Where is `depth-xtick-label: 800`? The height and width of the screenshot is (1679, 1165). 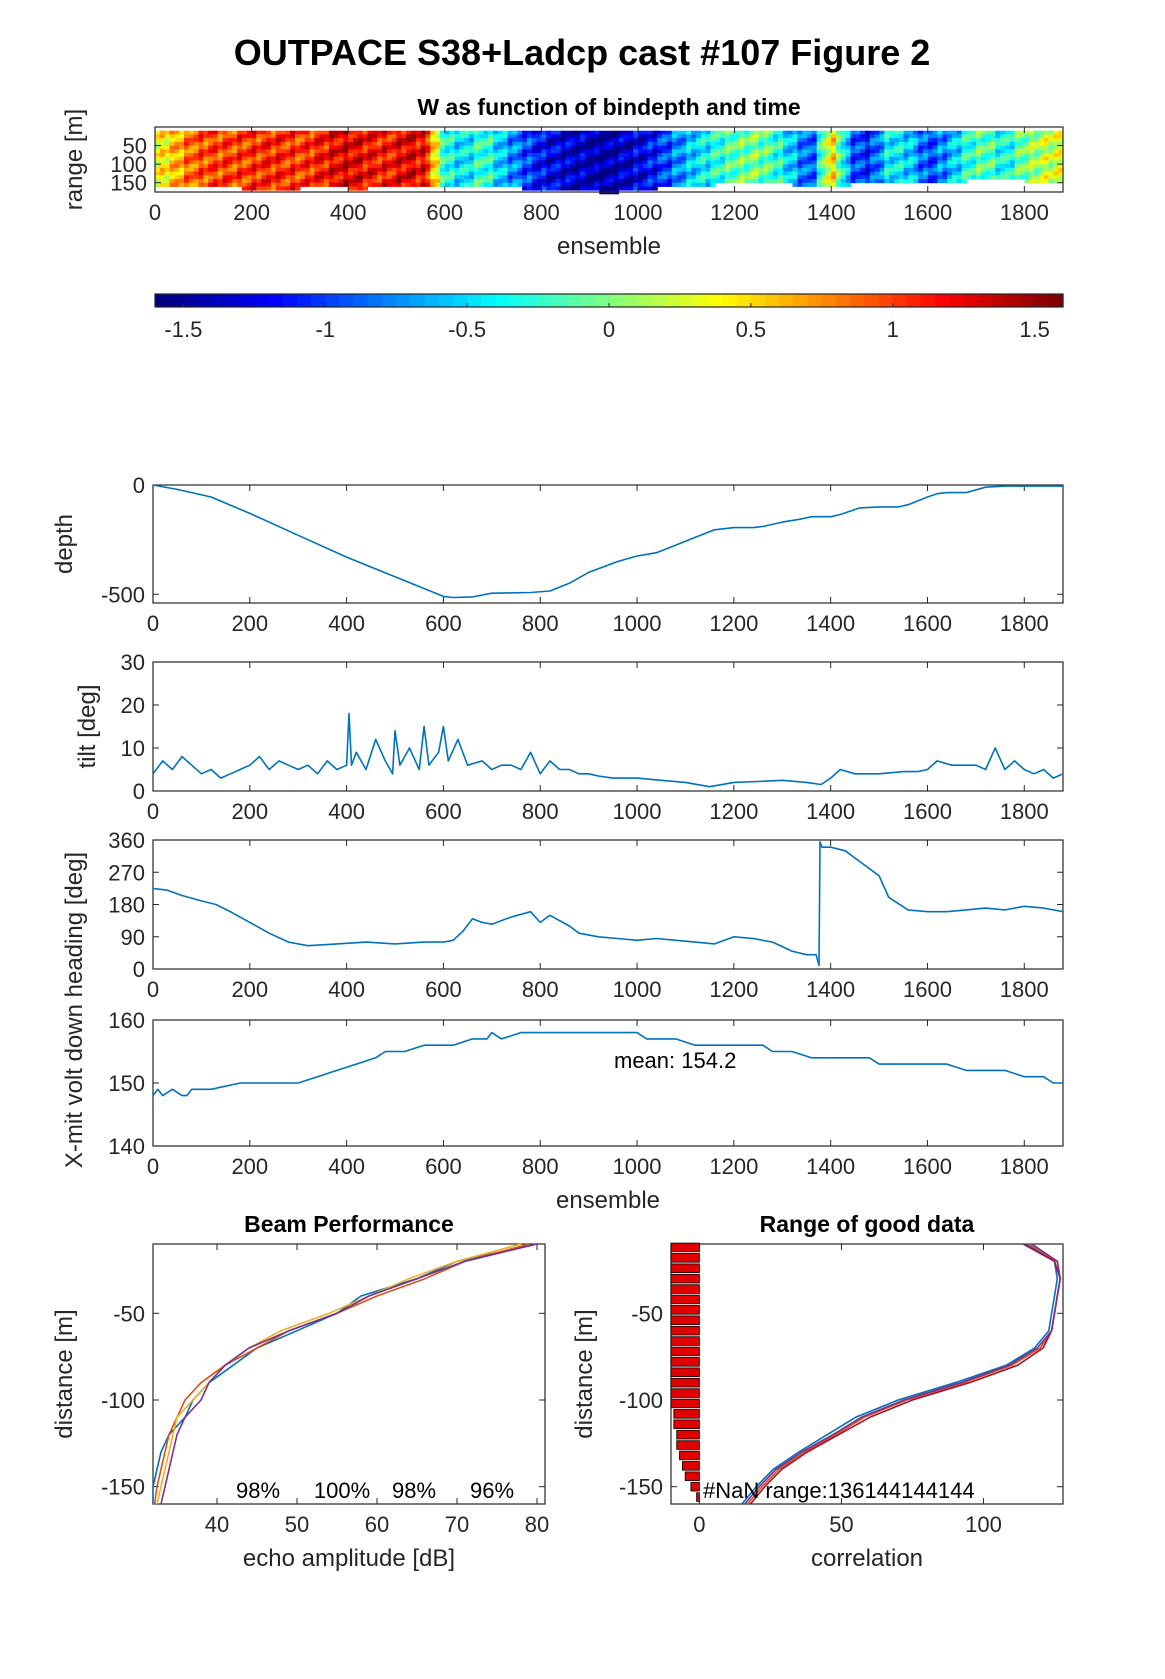 depth-xtick-label: 800 is located at coordinates (540, 623).